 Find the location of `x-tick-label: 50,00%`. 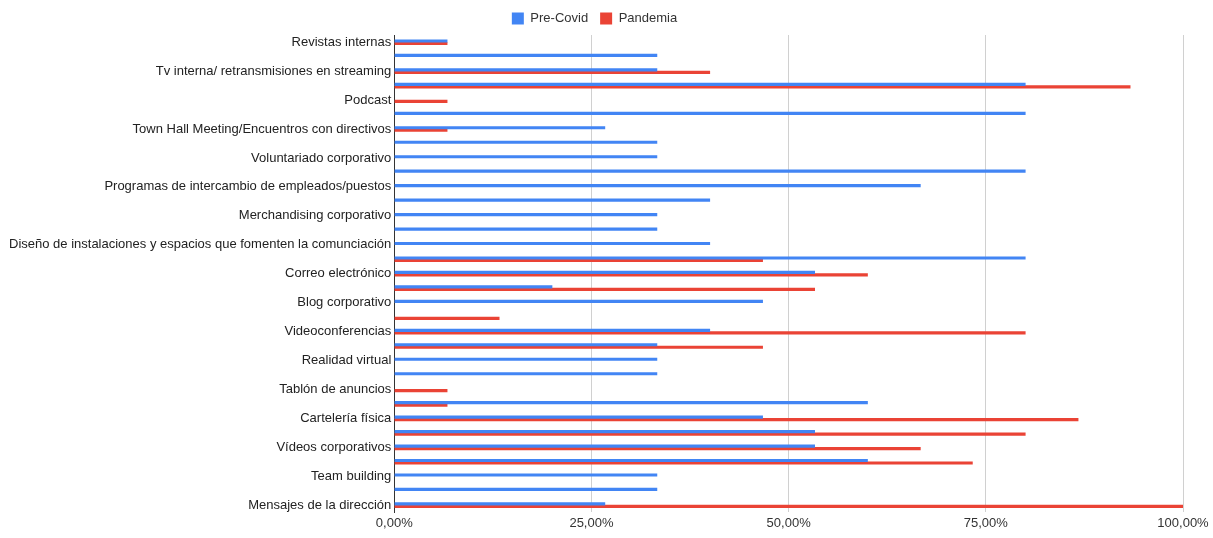

x-tick-label: 50,00% is located at coordinates (789, 522).